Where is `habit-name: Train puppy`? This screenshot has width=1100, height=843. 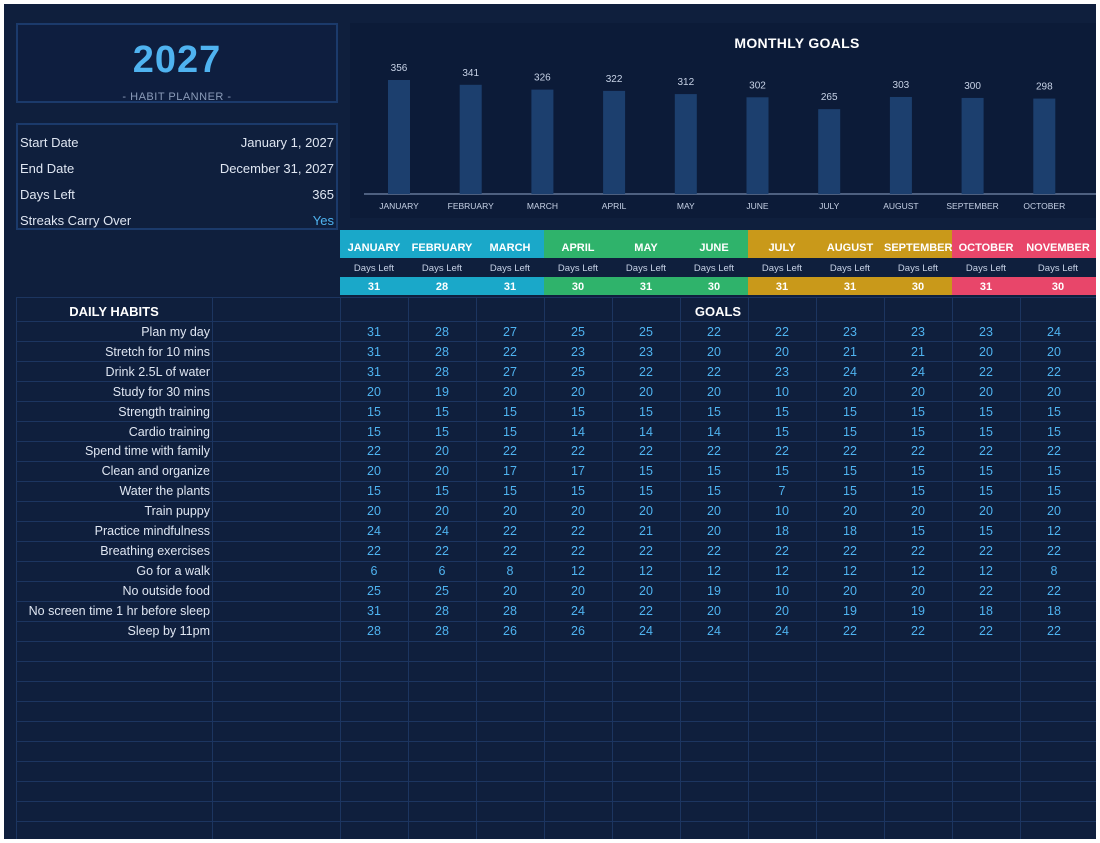
habit-name: Train puppy is located at coordinates (177, 511).